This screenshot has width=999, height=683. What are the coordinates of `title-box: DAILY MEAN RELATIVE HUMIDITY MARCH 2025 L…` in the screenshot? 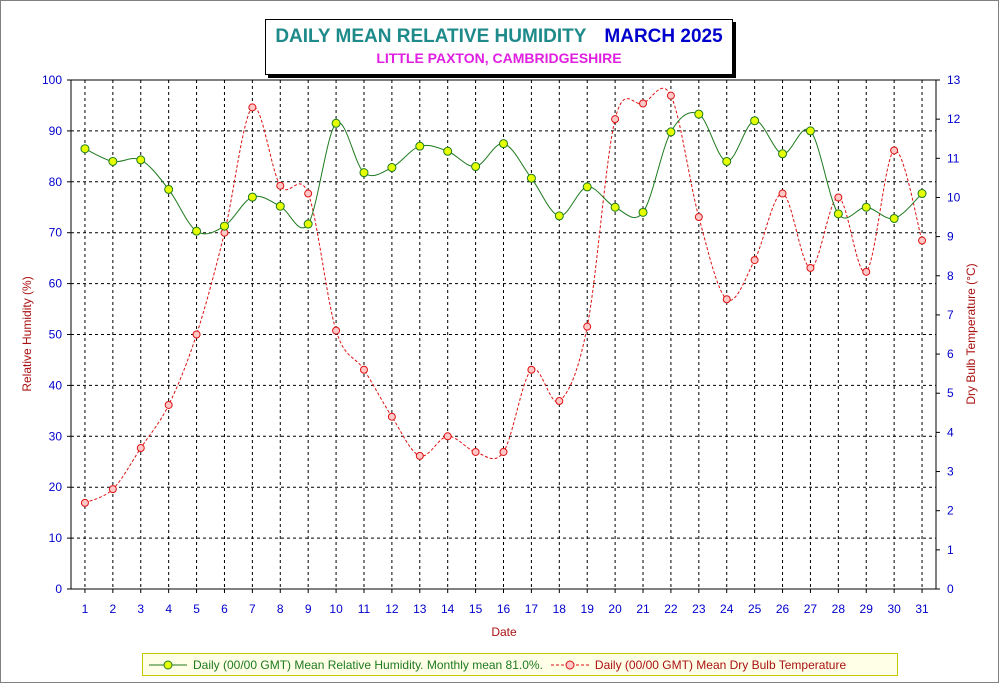 It's located at (499, 47).